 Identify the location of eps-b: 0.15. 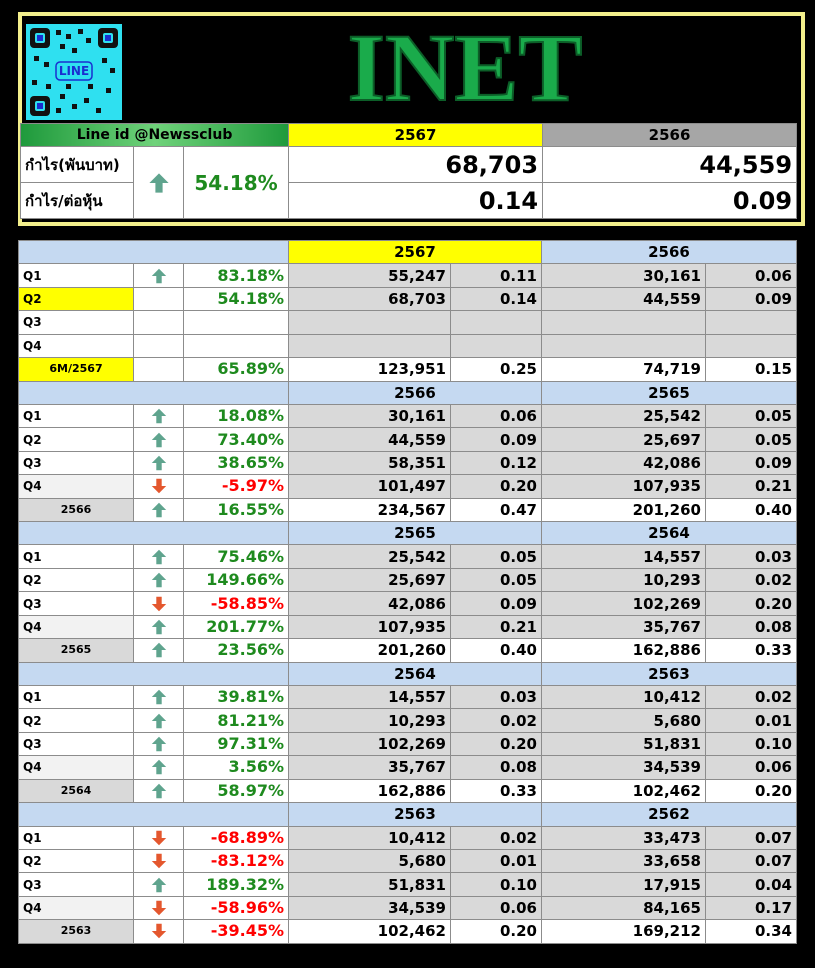
(751, 369).